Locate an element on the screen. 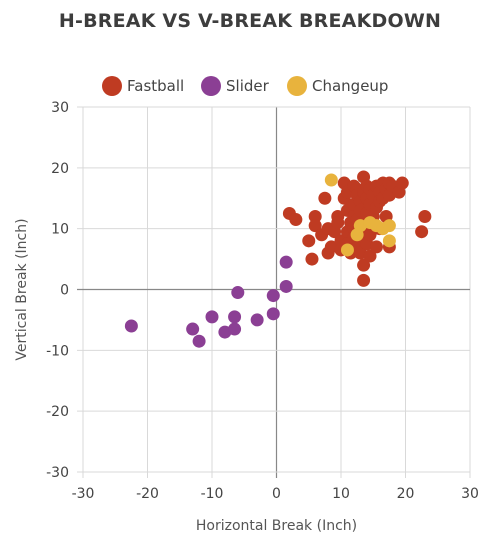 This screenshot has height=543, width=500. y-tick-label: 30 is located at coordinates (60, 108).